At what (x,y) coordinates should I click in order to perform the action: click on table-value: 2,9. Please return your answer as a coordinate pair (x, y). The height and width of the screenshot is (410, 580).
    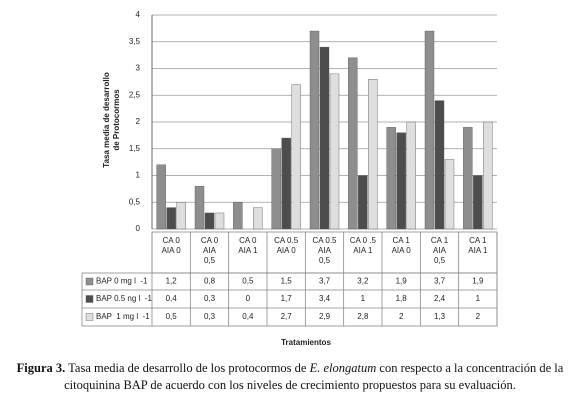
    Looking at the image, I should click on (325, 316).